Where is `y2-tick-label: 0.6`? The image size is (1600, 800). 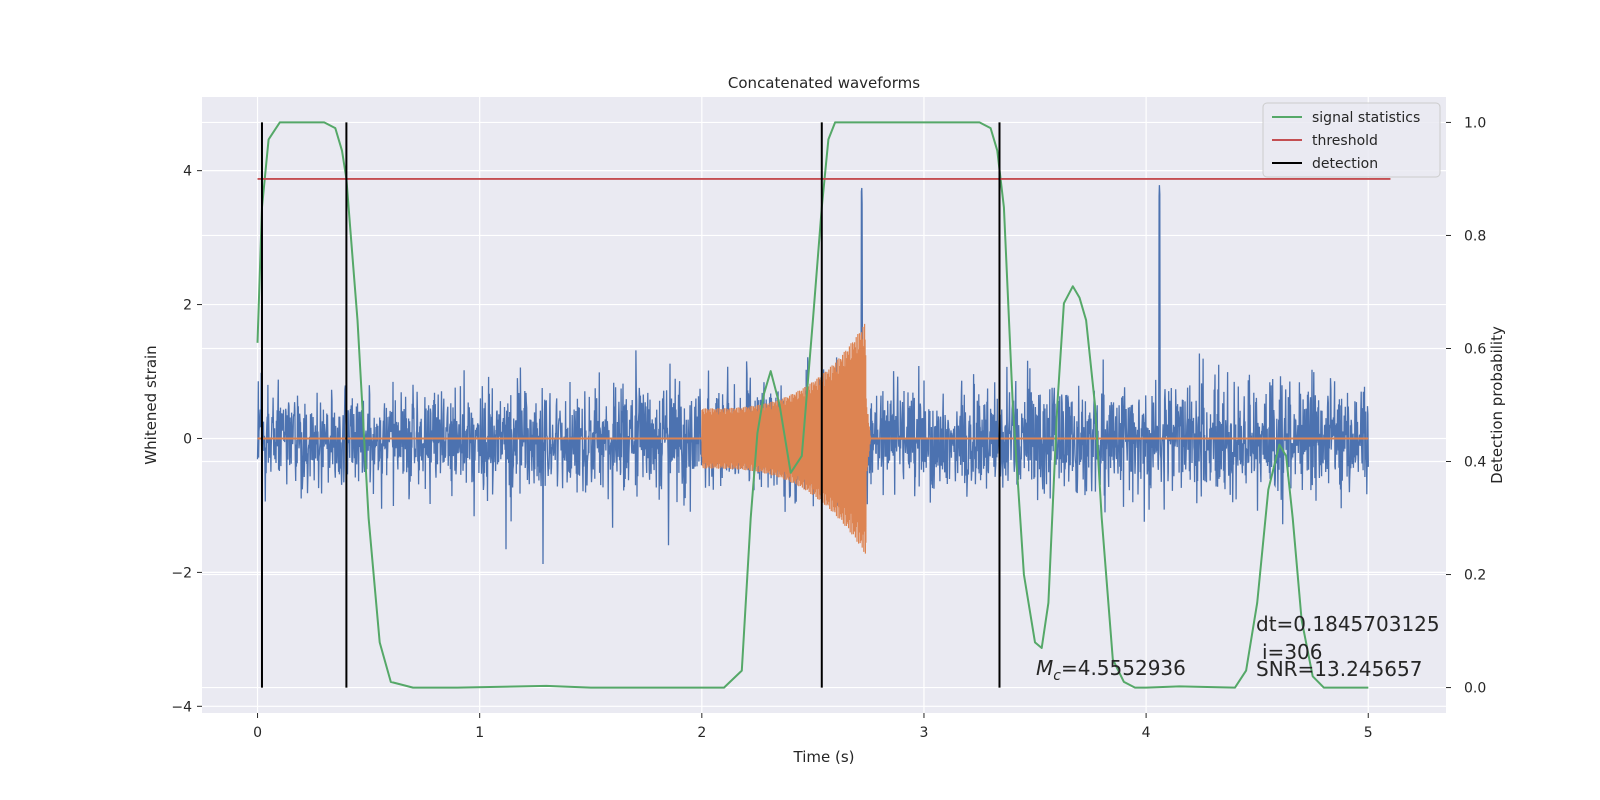
y2-tick-label: 0.6 is located at coordinates (1475, 349).